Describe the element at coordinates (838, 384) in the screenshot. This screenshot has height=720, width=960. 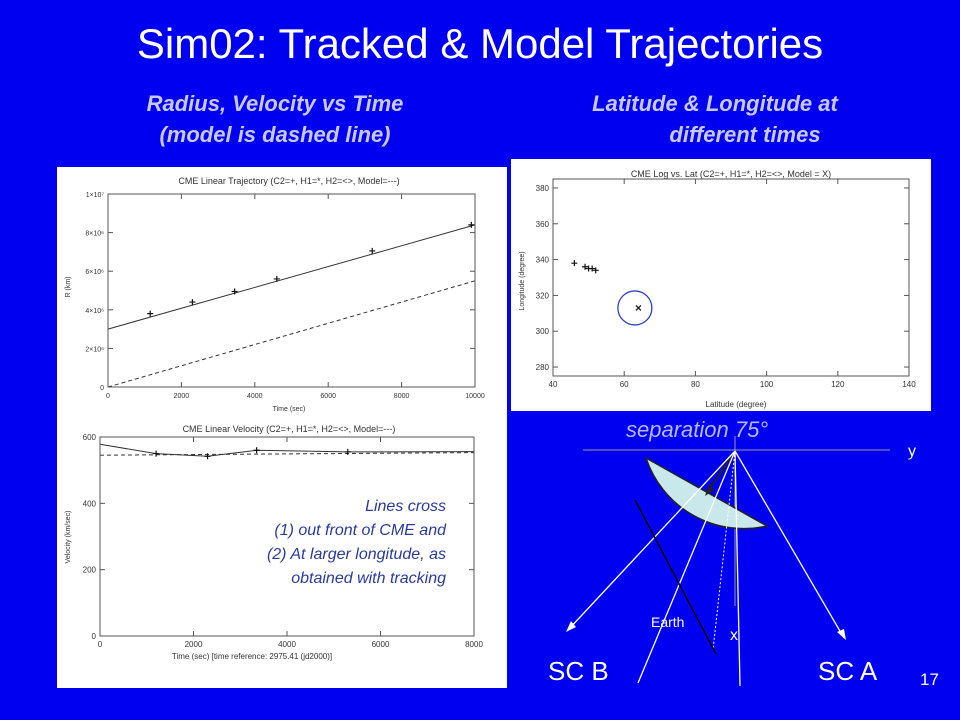
I see `latlon-x-tick-label: 120` at that location.